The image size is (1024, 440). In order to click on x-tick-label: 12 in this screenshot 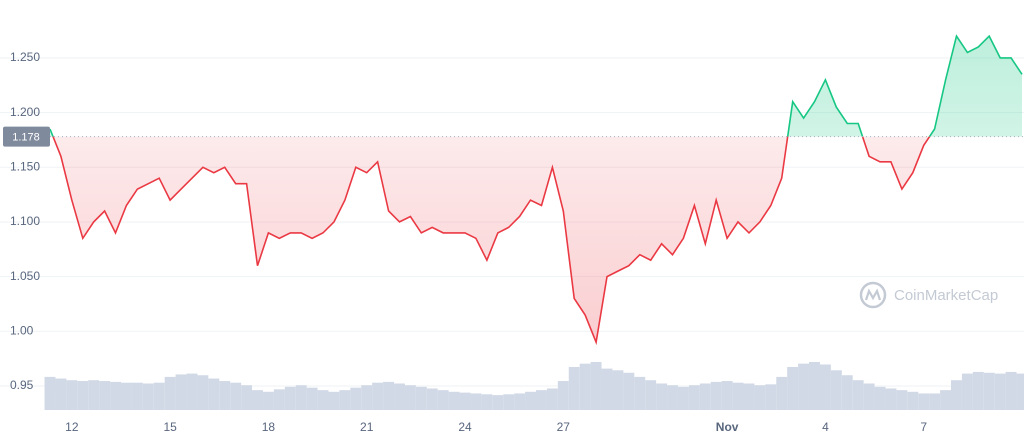, I will do `click(72, 427)`.